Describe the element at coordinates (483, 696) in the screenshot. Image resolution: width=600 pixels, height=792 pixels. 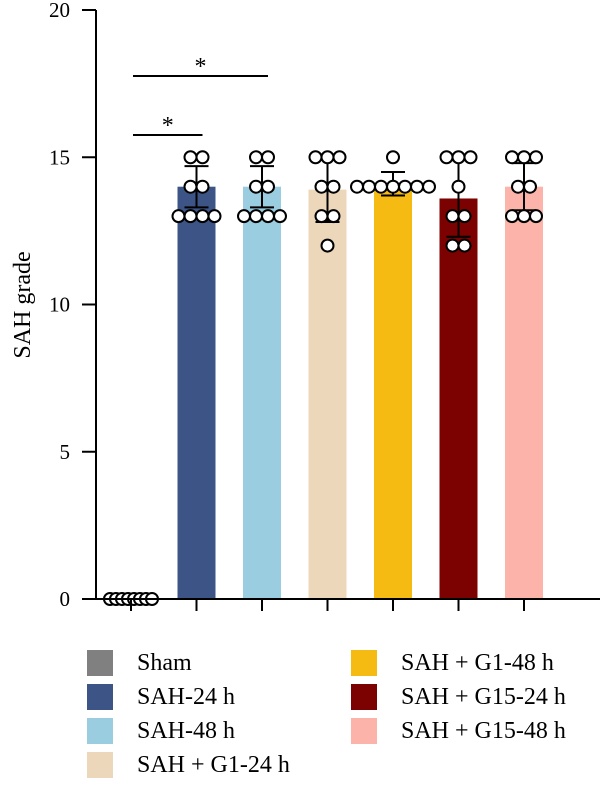
I see `legend-label: SAH + G15-24 h` at that location.